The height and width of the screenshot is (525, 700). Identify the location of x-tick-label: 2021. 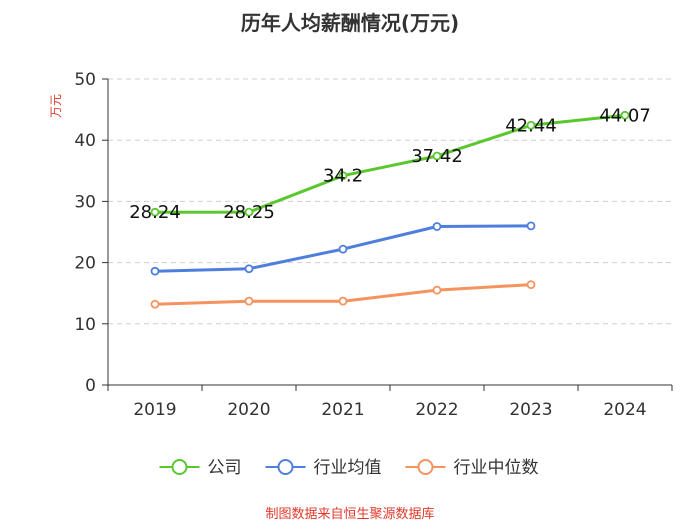
(342, 410).